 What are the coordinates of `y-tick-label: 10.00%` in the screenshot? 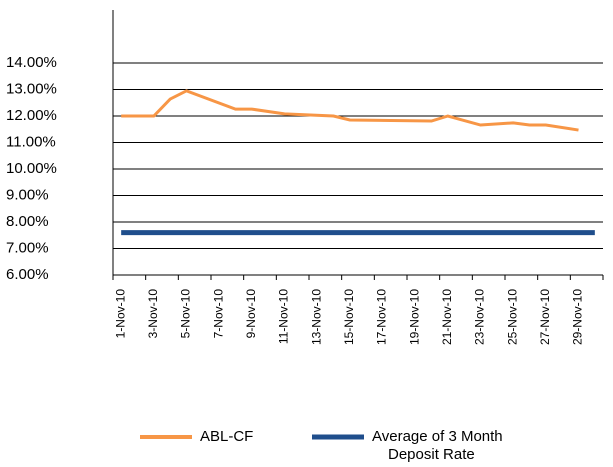 It's located at (31, 168).